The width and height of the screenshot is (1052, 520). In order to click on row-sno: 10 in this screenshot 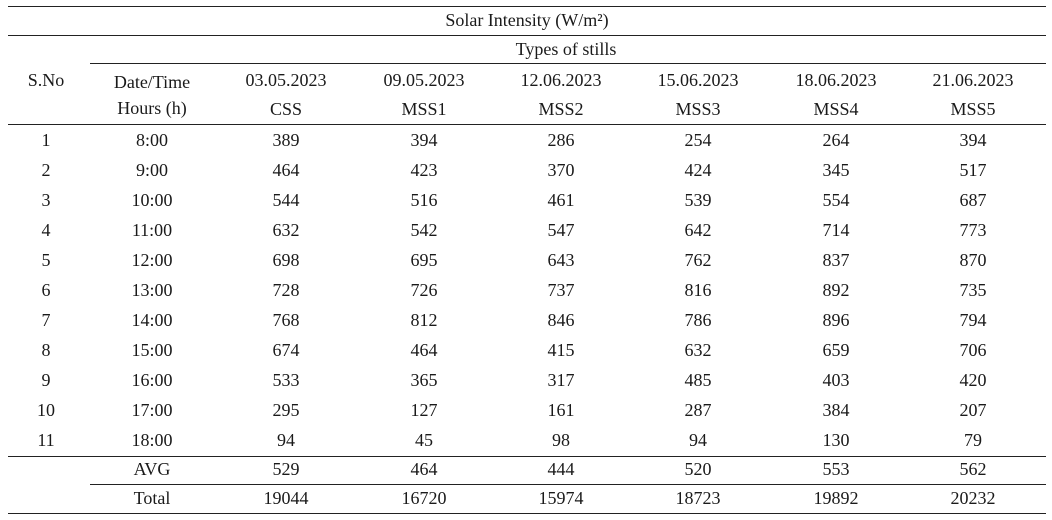, I will do `click(46, 410)`.